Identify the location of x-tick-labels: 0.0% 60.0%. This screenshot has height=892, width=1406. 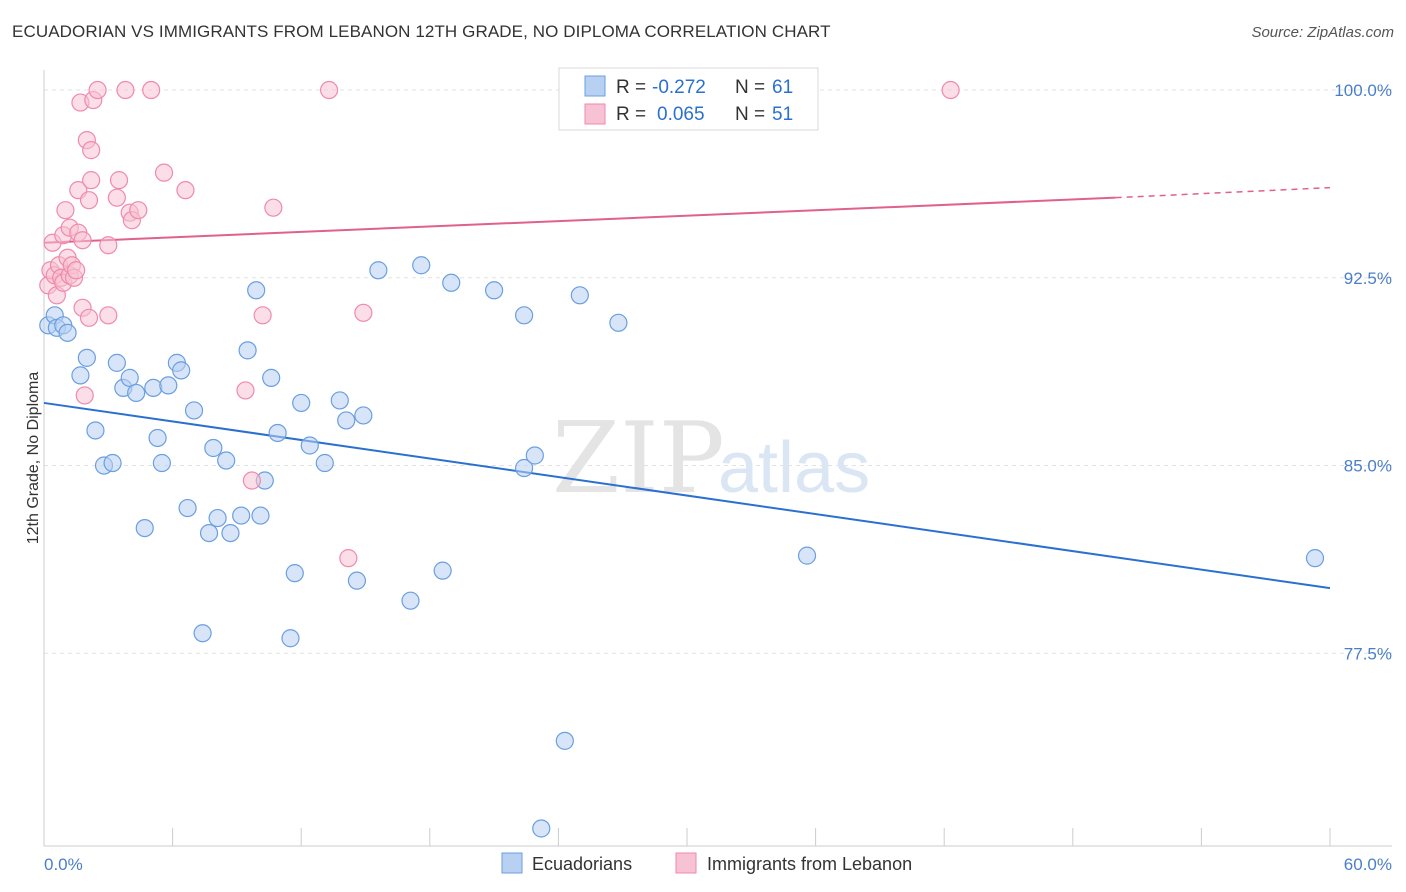
(718, 864).